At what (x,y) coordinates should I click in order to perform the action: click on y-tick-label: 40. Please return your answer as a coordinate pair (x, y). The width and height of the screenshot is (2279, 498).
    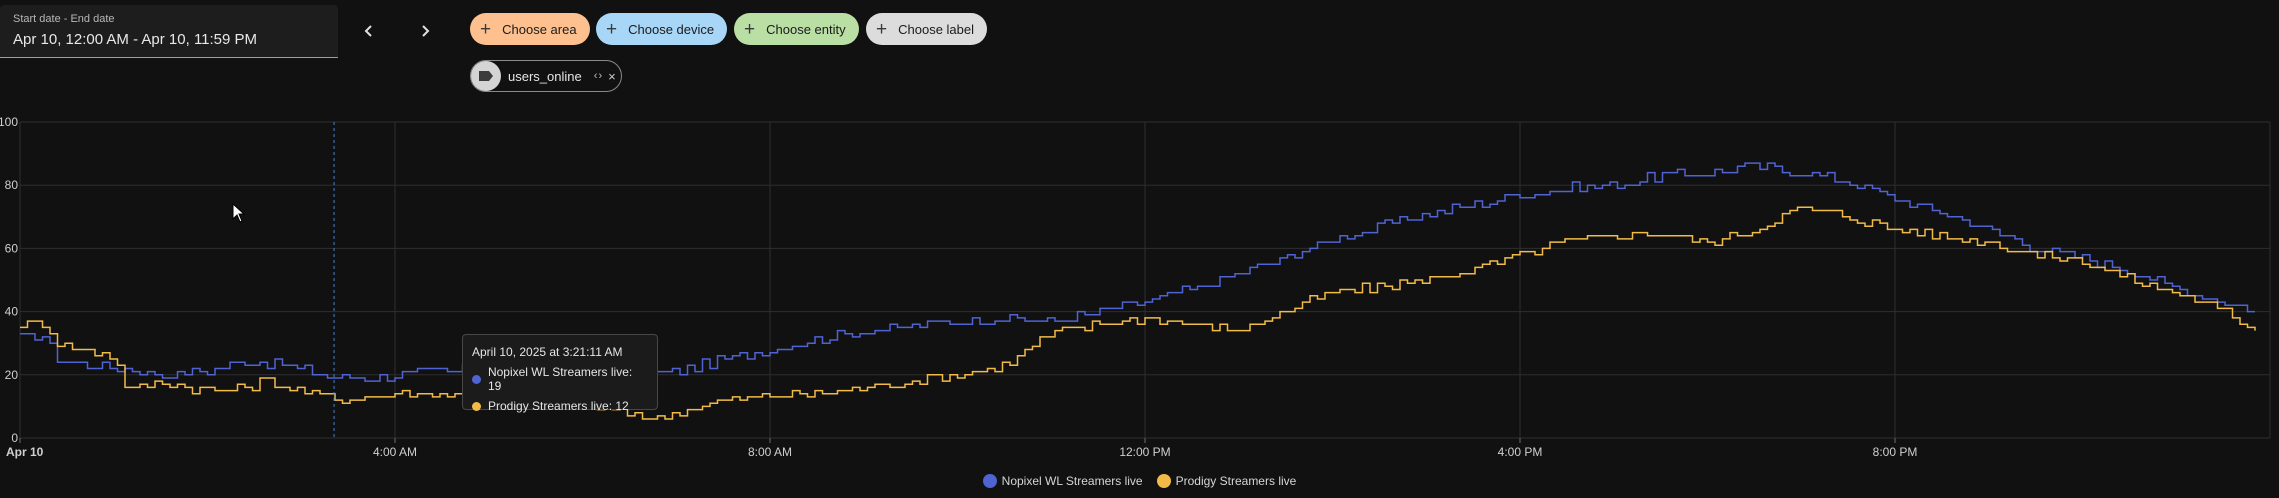
    Looking at the image, I should click on (12, 312).